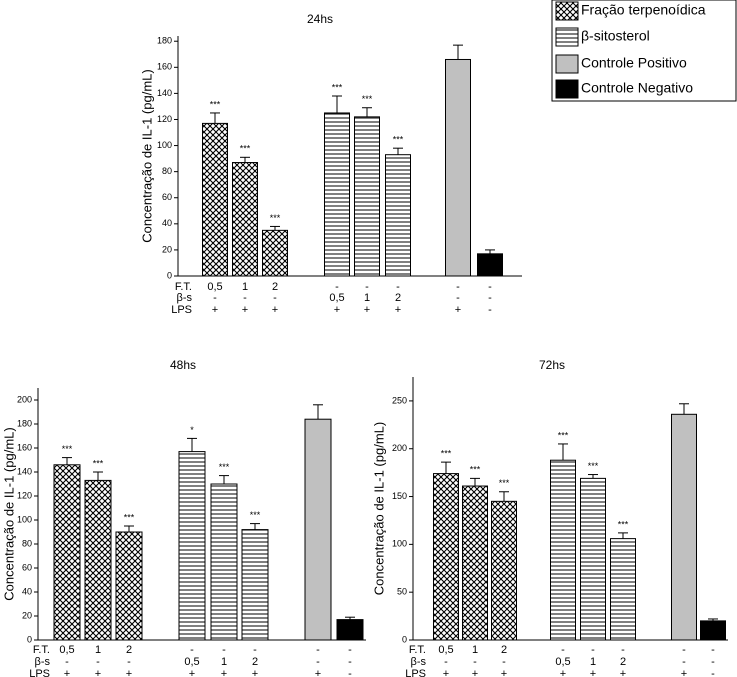 The height and width of the screenshot is (677, 737). I want to click on y-tick-label: 20, so click(167, 249).